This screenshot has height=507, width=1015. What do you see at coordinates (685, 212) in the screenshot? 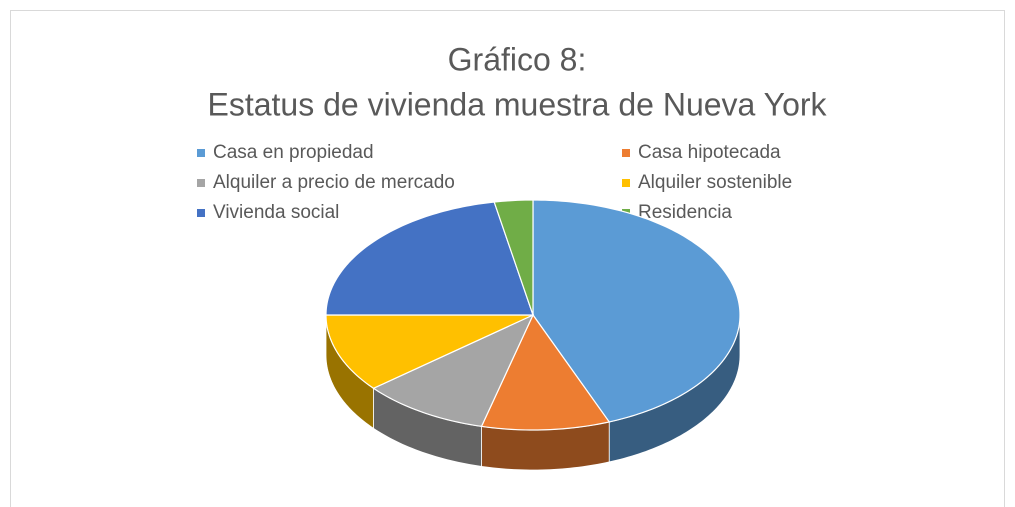
I see `legend-label: Residencia` at bounding box center [685, 212].